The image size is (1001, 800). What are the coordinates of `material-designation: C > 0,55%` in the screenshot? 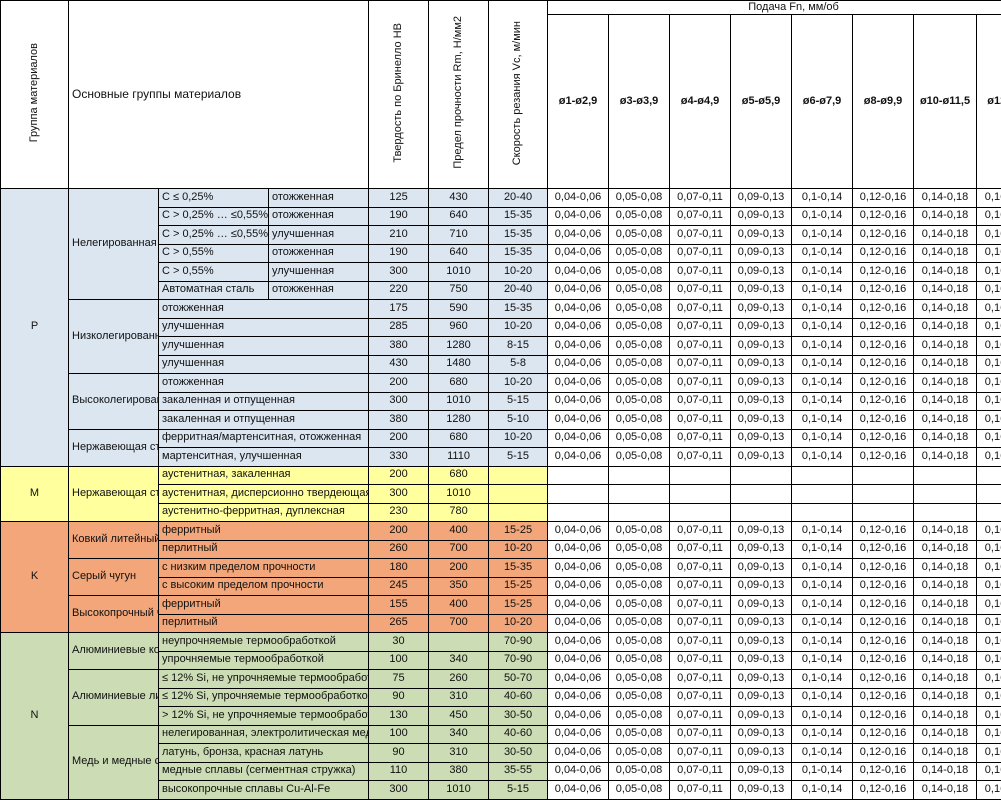 It's located at (213, 272).